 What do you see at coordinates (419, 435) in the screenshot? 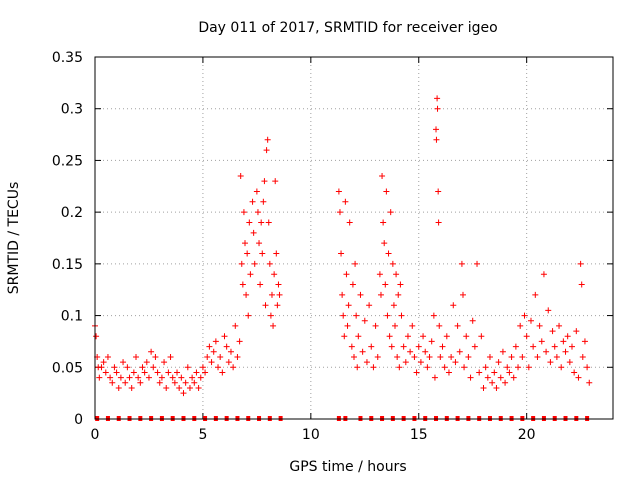
I see `x-tick-label: 15` at bounding box center [419, 435].